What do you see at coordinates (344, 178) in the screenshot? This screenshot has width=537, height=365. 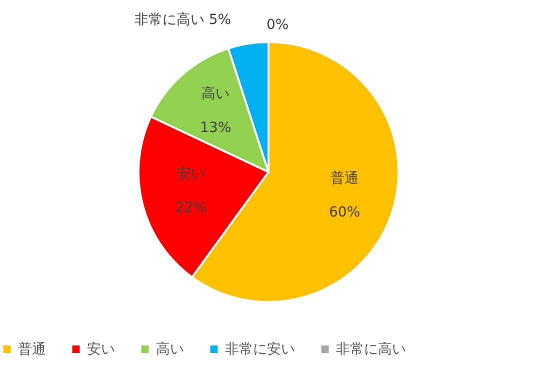 I see `slice-label: 普通` at bounding box center [344, 178].